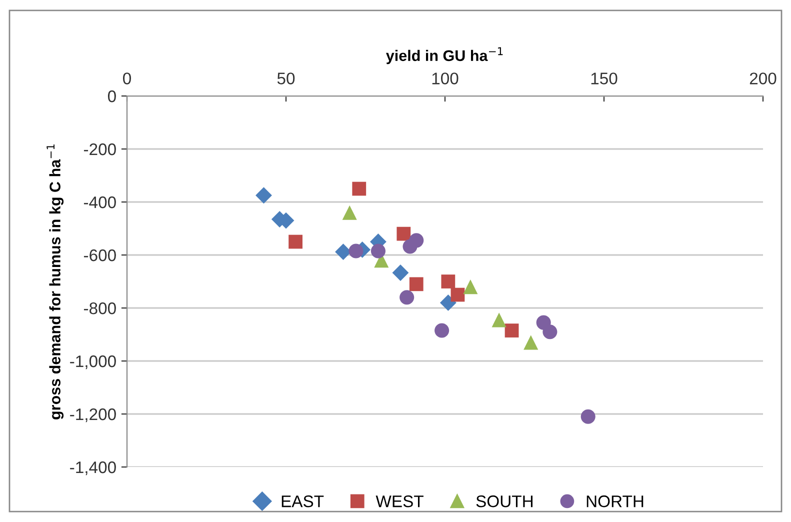 This screenshot has width=791, height=522. Describe the element at coordinates (286, 78) in the screenshot. I see `x-tick-label: 50` at that location.